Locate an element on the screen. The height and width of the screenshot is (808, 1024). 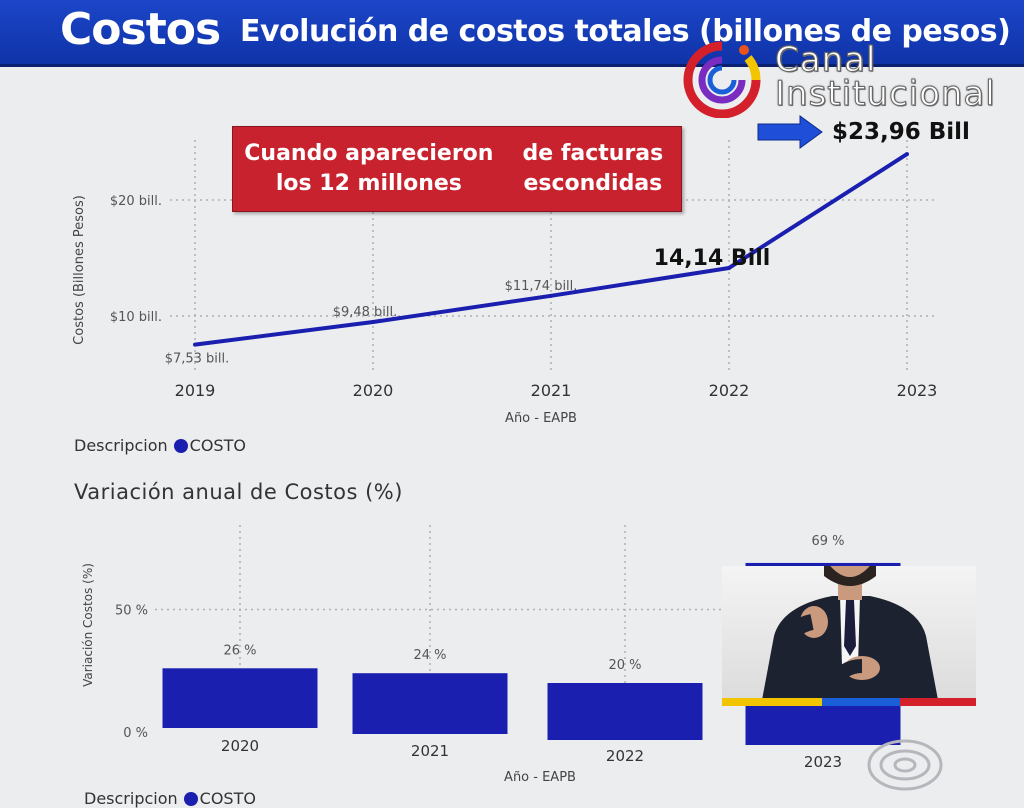
interpreter-person-icon is located at coordinates (850, 633).